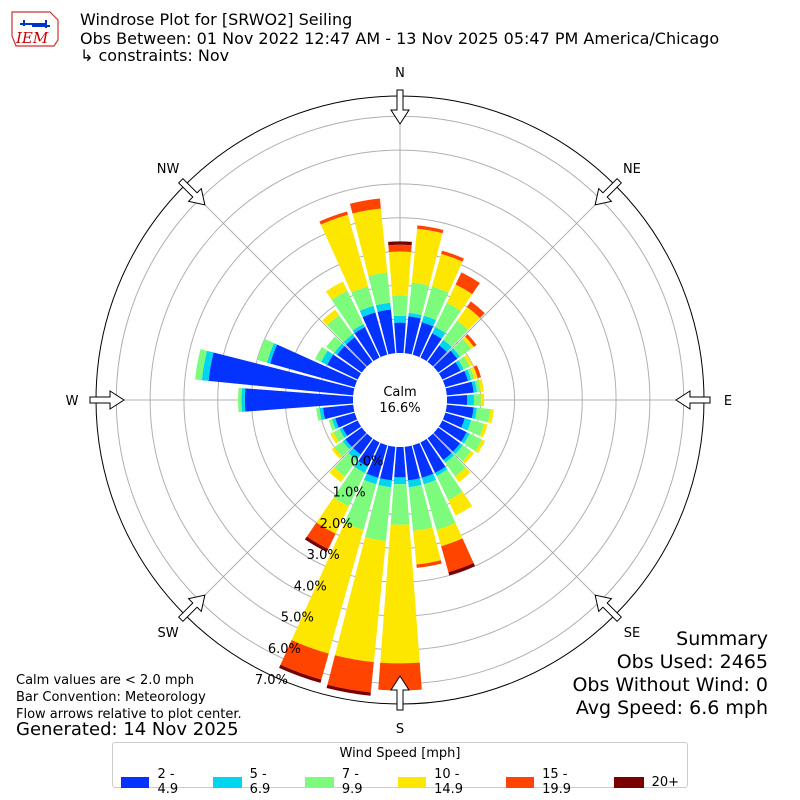 The image size is (800, 800). I want to click on summary-title: Summary, so click(722, 639).